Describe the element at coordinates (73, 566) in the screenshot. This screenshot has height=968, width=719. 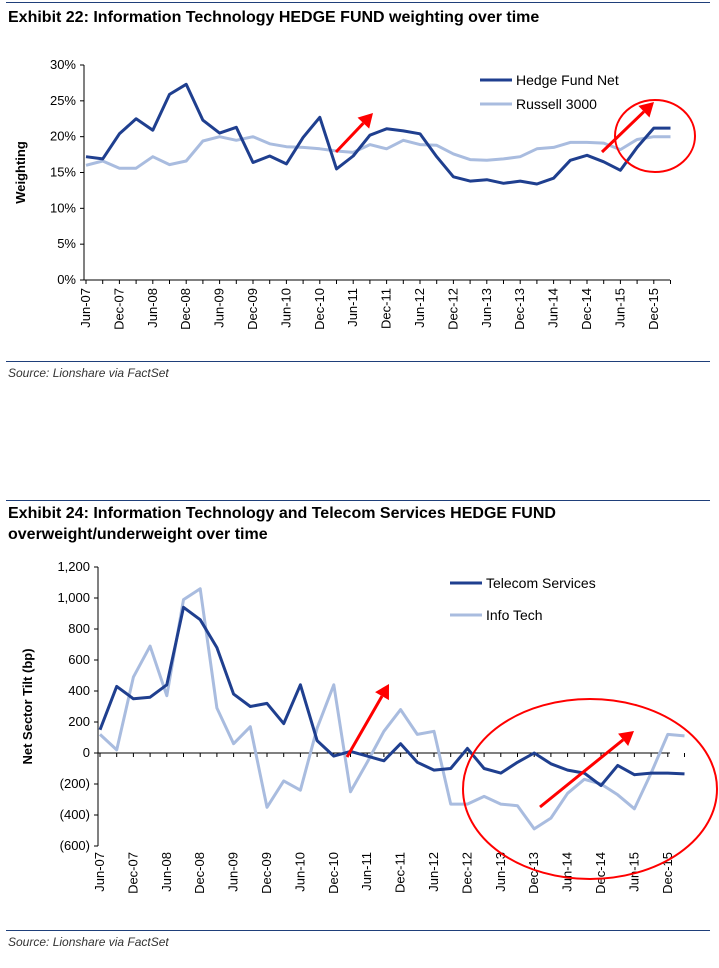
I see `y-tick-label: 1,200` at that location.